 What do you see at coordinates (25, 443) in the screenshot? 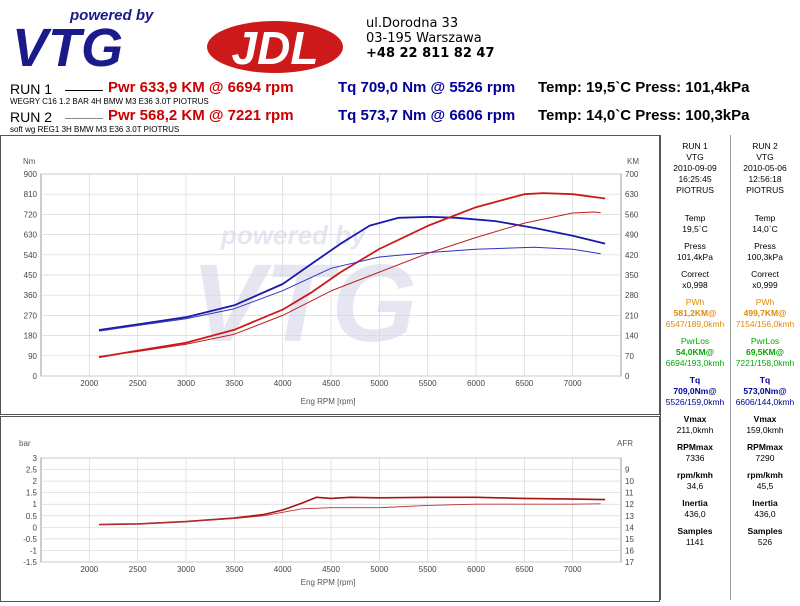
I see `y-axis-left-label-2: bar` at bounding box center [25, 443].